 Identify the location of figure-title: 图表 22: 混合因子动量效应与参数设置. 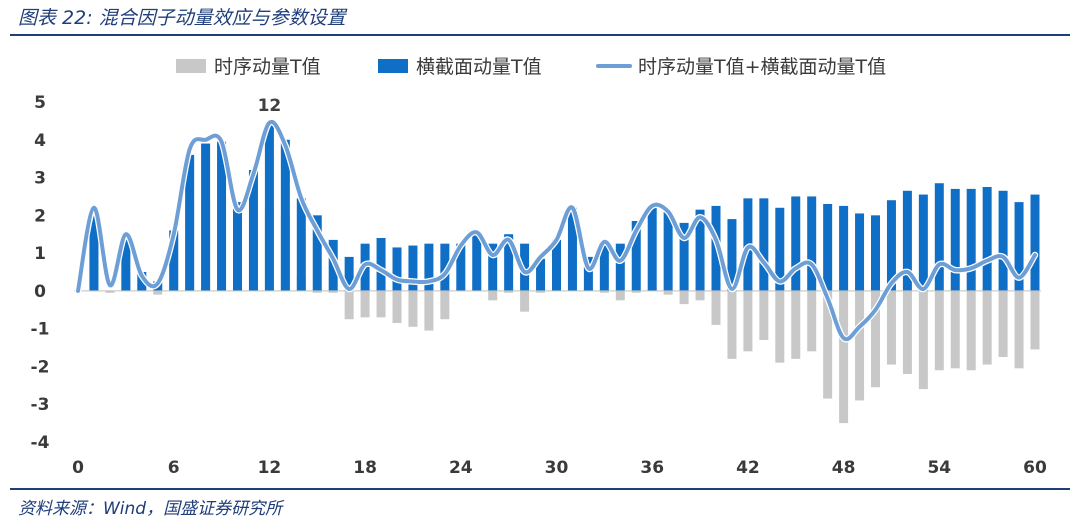
(182, 18).